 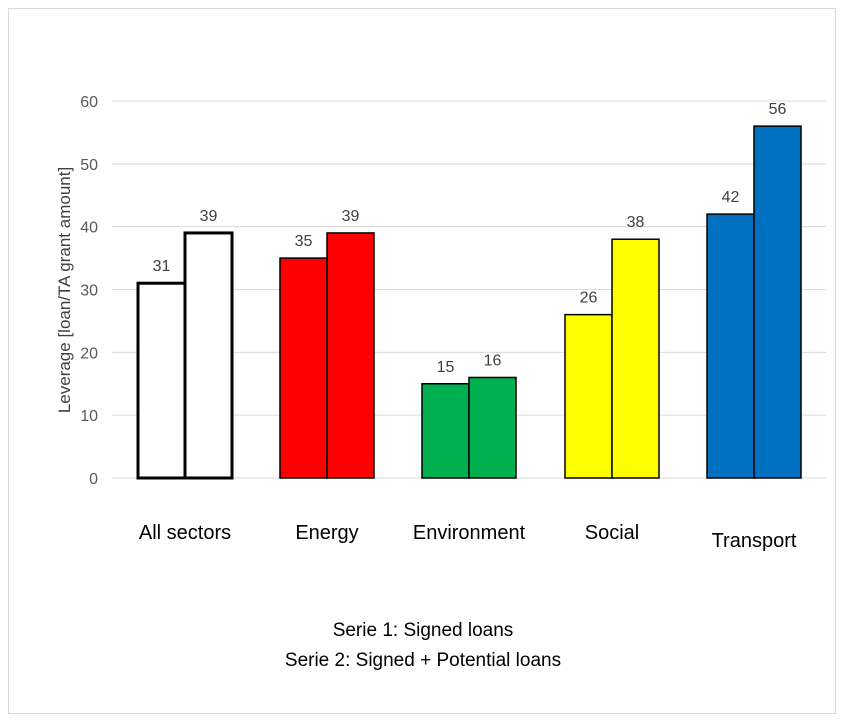 I want to click on y-tick-label: 30, so click(x=89, y=291).